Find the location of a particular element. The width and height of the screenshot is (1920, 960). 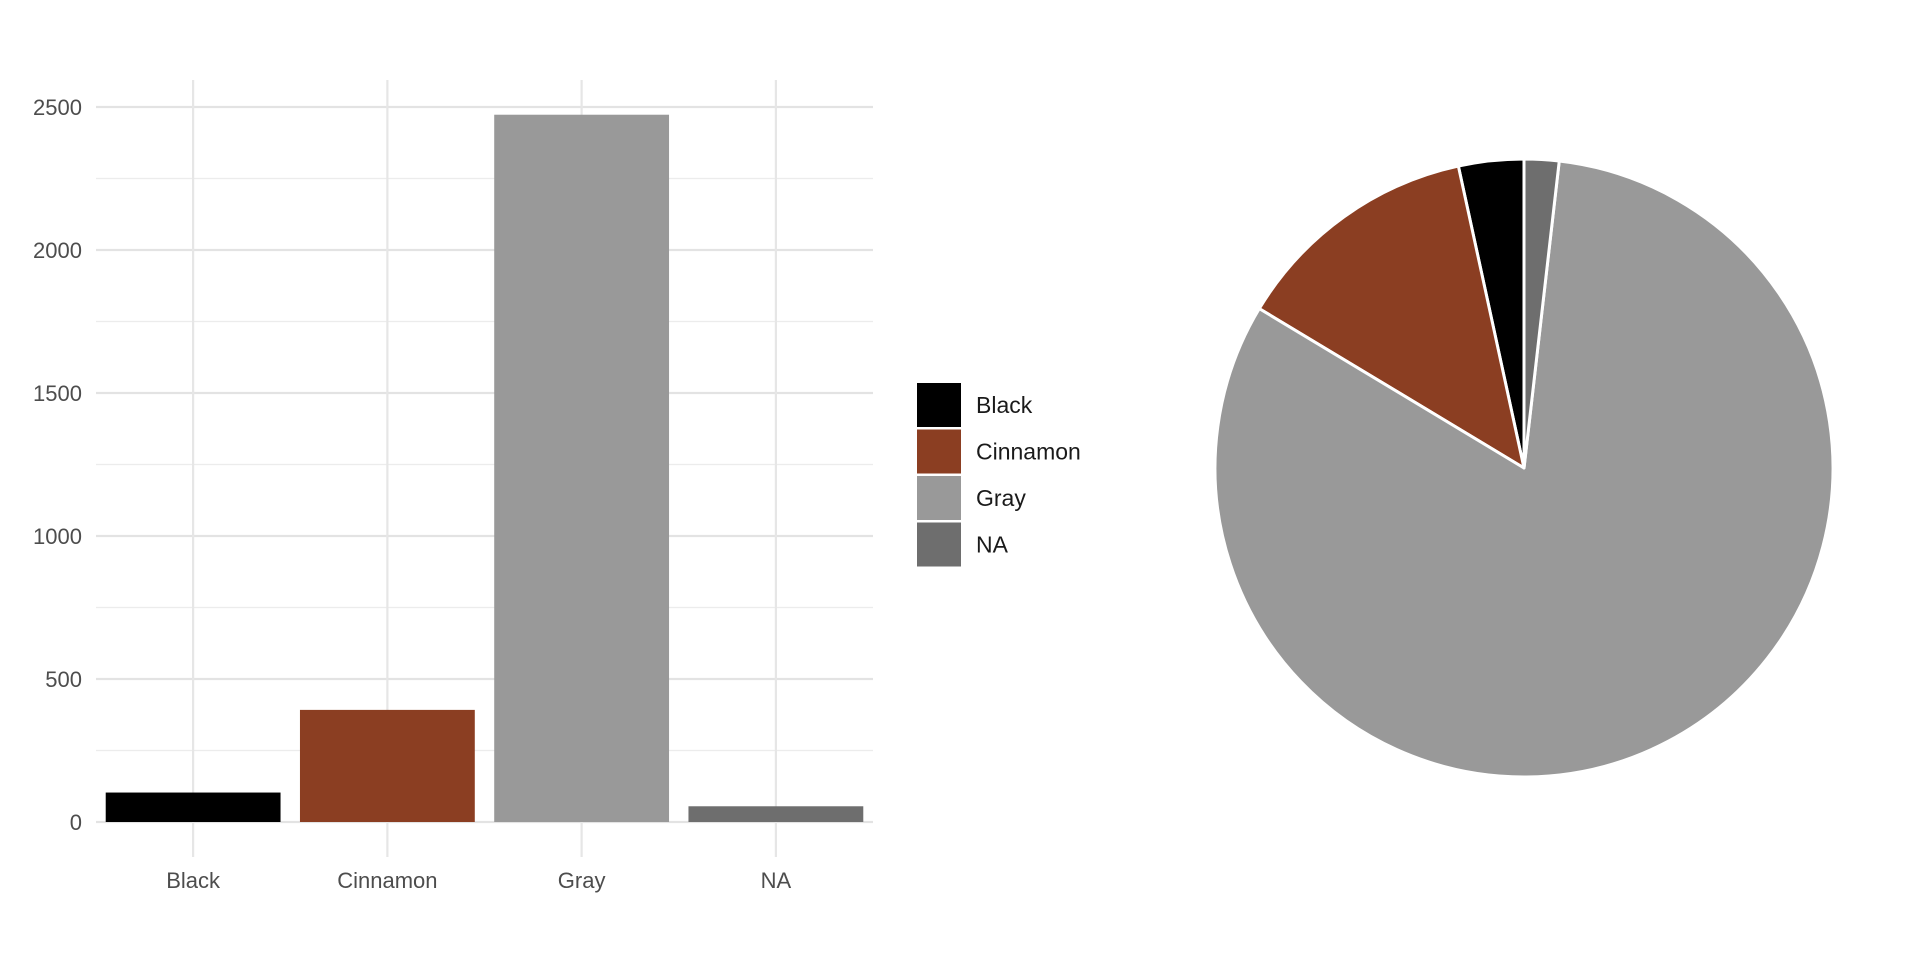

y-tick-label: 0 is located at coordinates (76, 822).